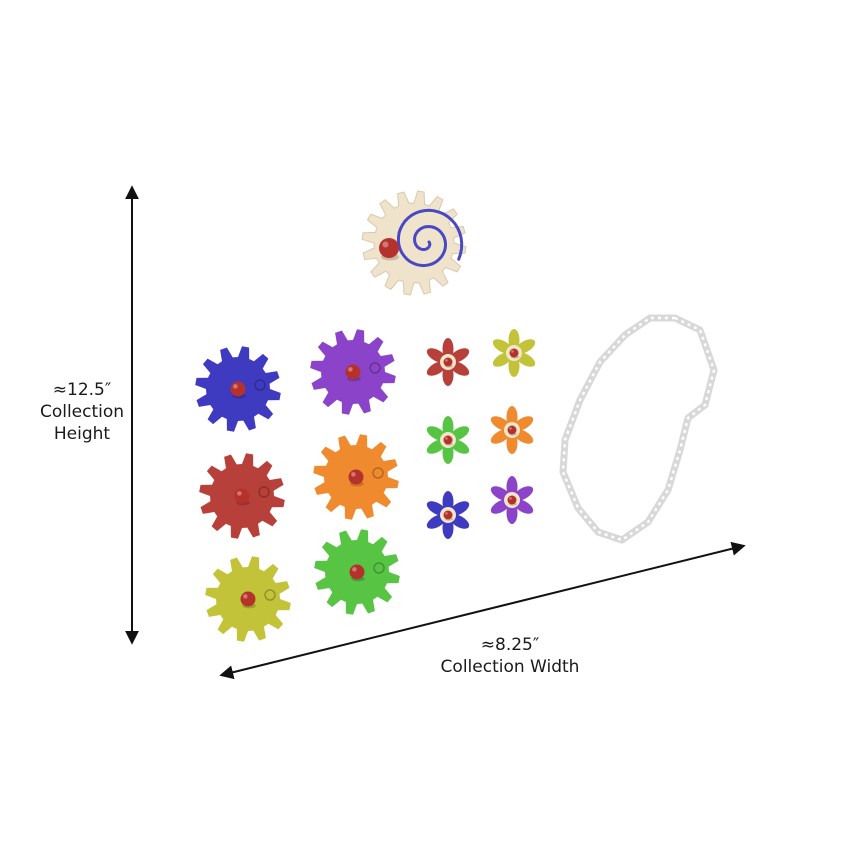  I want to click on flower-purple, so click(512, 500).